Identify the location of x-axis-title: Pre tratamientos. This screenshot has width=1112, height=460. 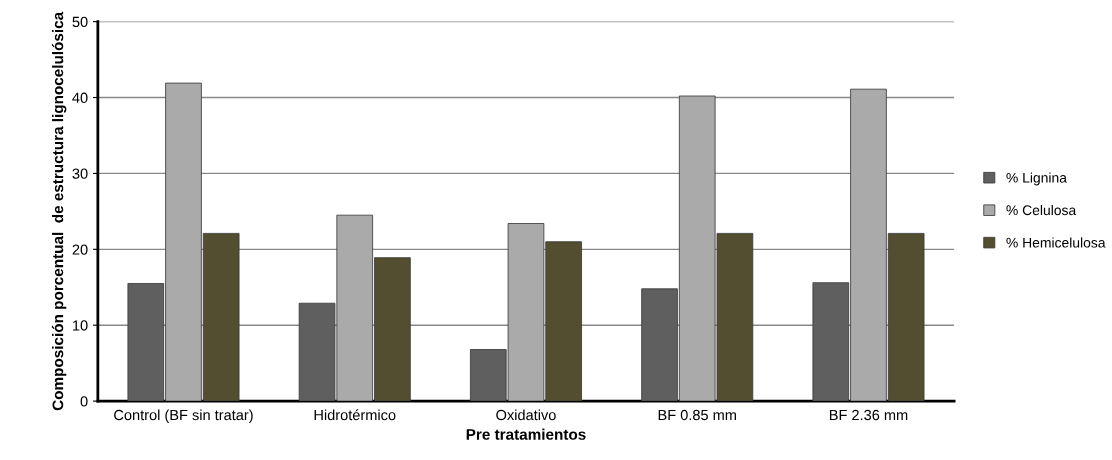
(526, 434).